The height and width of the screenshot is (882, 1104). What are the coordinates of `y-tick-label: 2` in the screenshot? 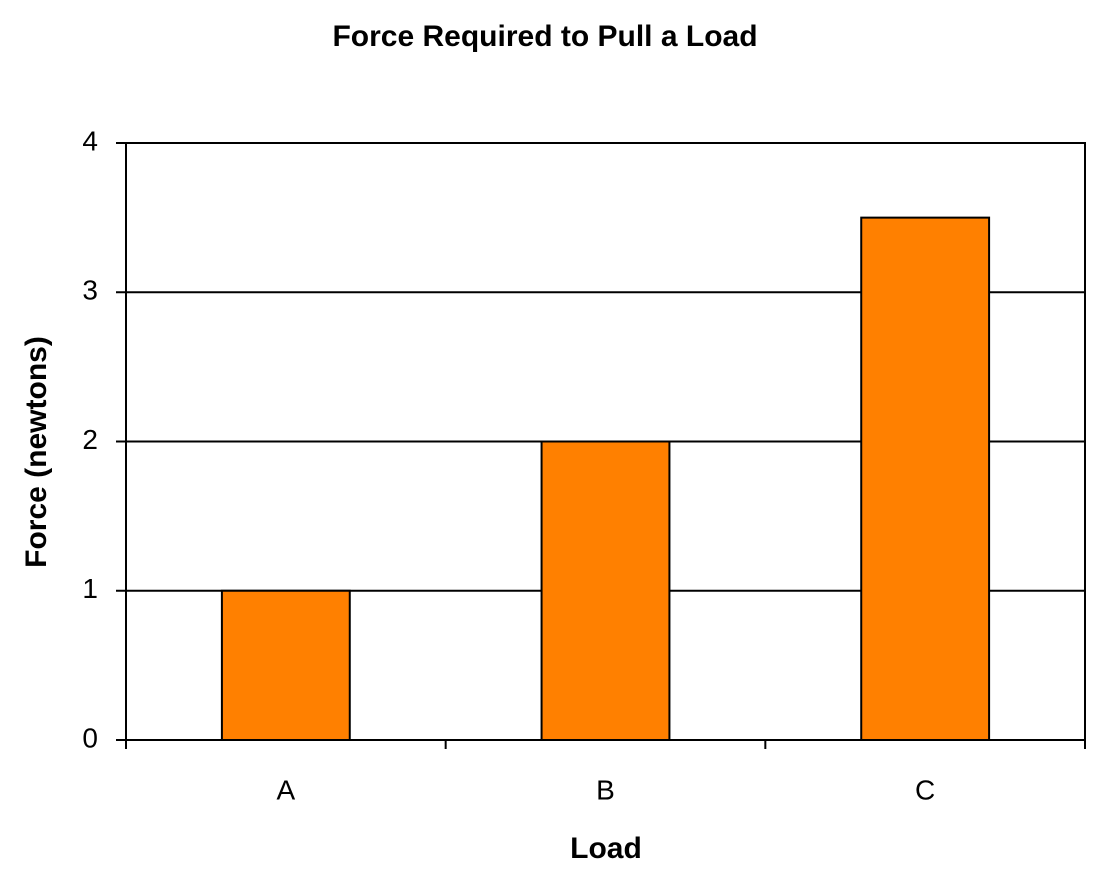 It's located at (90, 439).